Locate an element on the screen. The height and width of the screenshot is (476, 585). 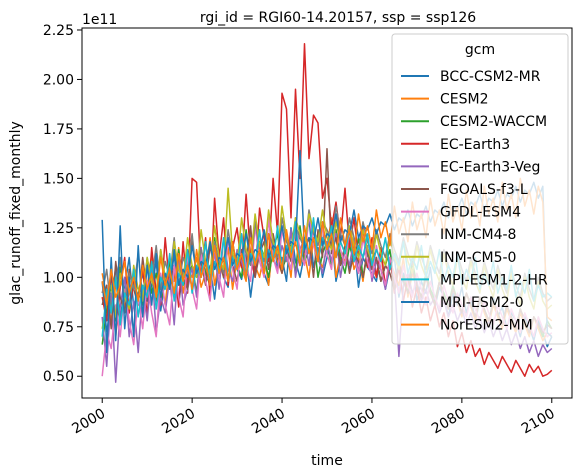
x-tick-label: 2040 is located at coordinates (268, 422).